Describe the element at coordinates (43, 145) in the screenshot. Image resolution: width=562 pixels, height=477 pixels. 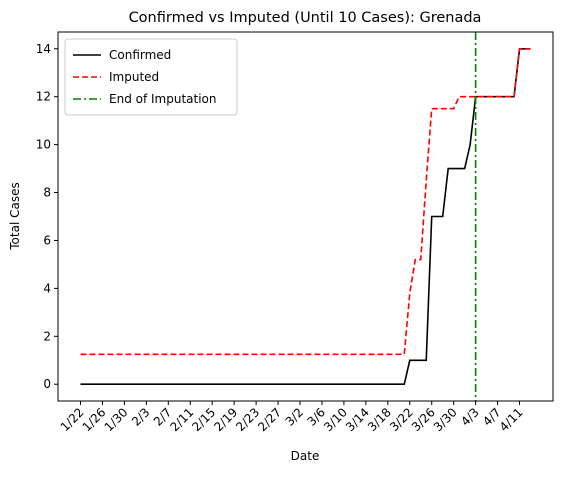
I see `y-tick-label: 10` at that location.